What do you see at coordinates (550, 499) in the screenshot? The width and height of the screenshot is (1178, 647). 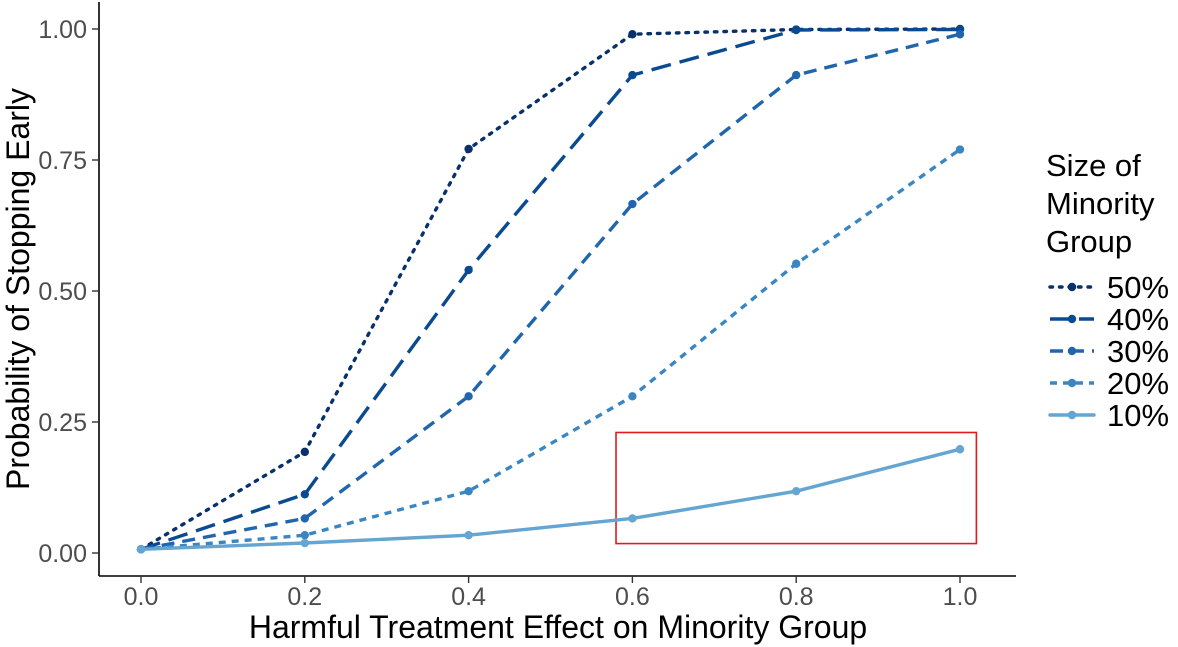 I see `series-line-10pct` at bounding box center [550, 499].